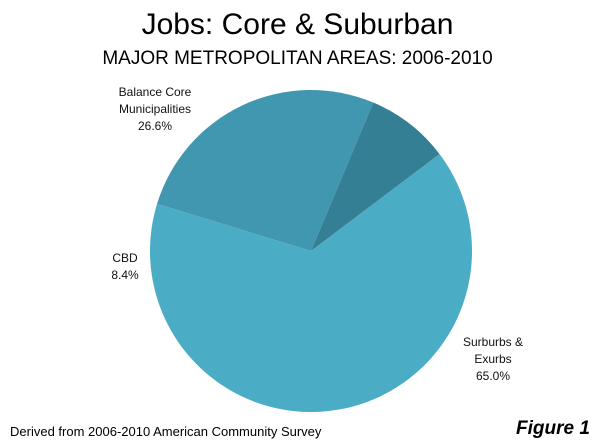 The width and height of the screenshot is (595, 446). I want to click on chart-subtitle: MAJOR METROPOLITAN AREAS: 2006-2010, so click(297, 58).